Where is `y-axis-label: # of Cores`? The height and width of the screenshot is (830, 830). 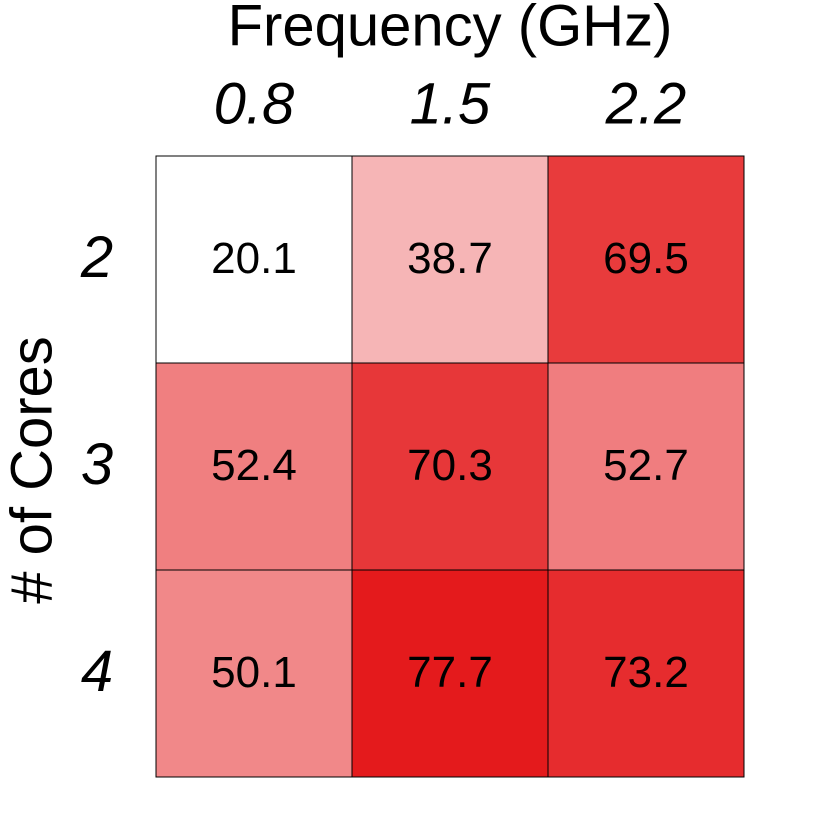
y-axis-label: # of Cores is located at coordinates (32, 470).